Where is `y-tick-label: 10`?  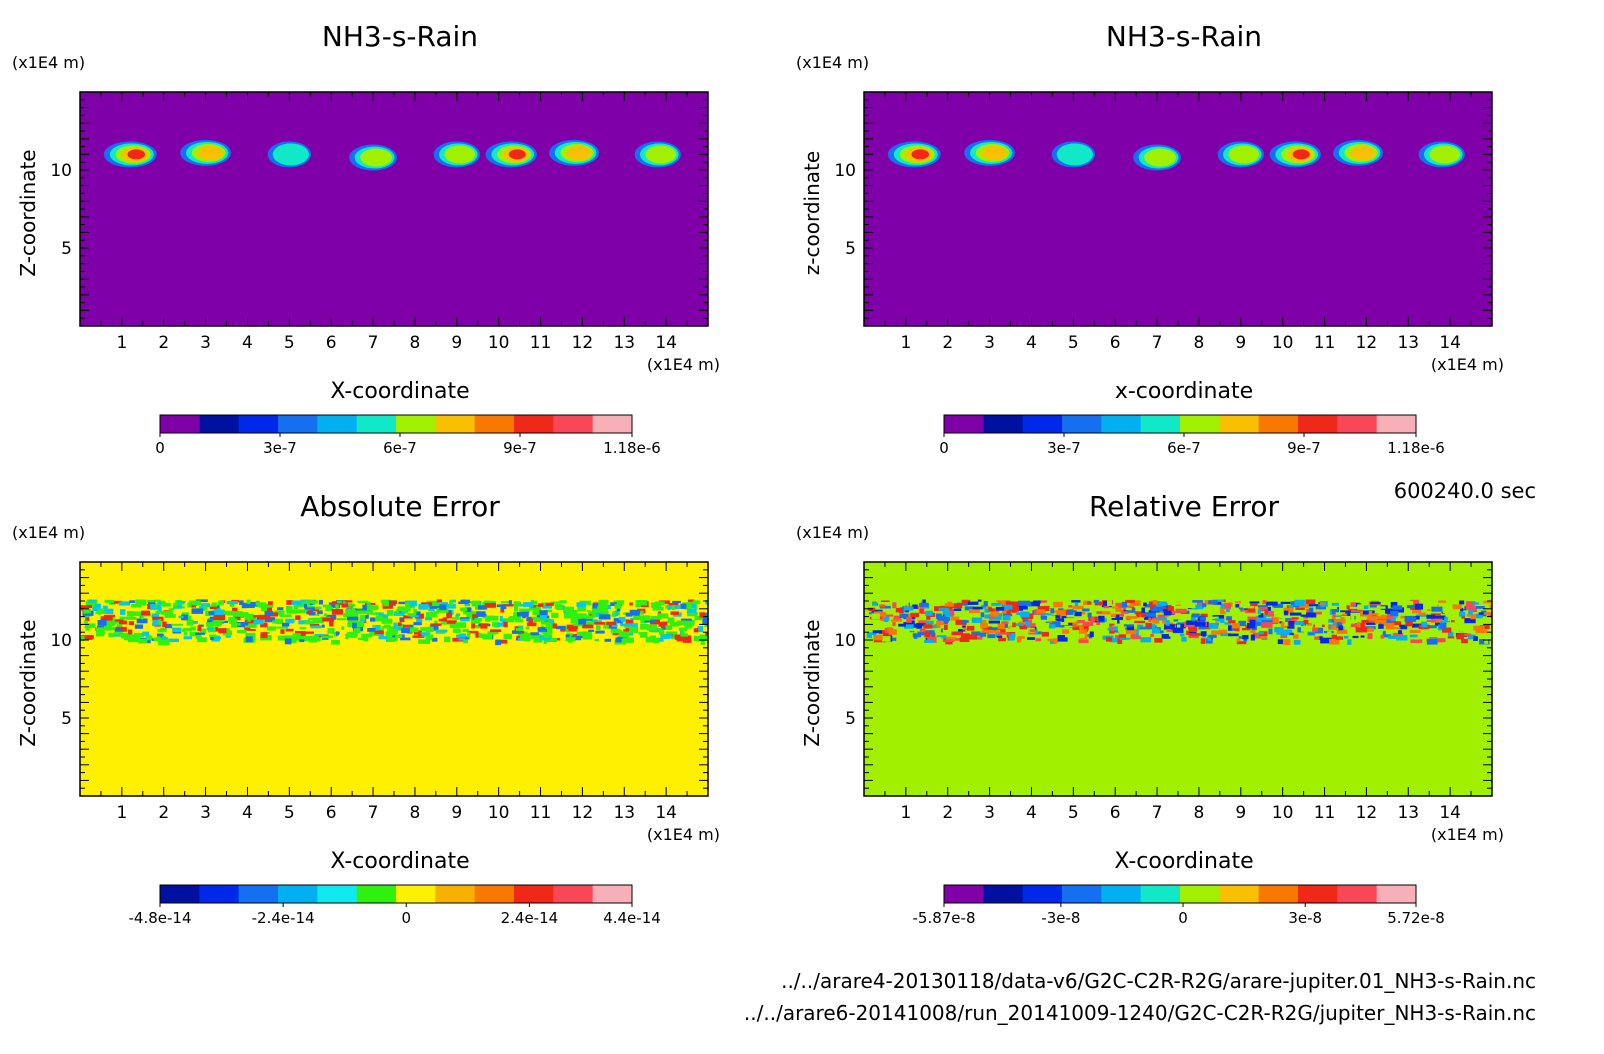 y-tick-label: 10 is located at coordinates (61, 171).